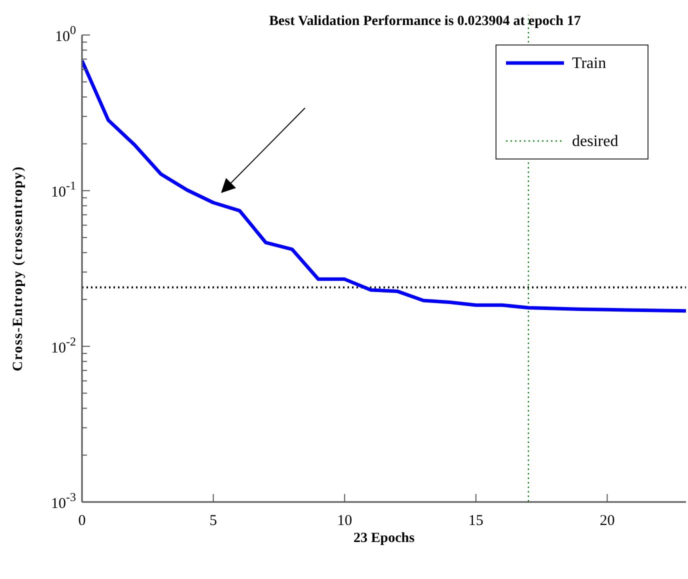  What do you see at coordinates (18, 269) in the screenshot?
I see `y-axis-title: Cross-Entropy (crossentropy)` at bounding box center [18, 269].